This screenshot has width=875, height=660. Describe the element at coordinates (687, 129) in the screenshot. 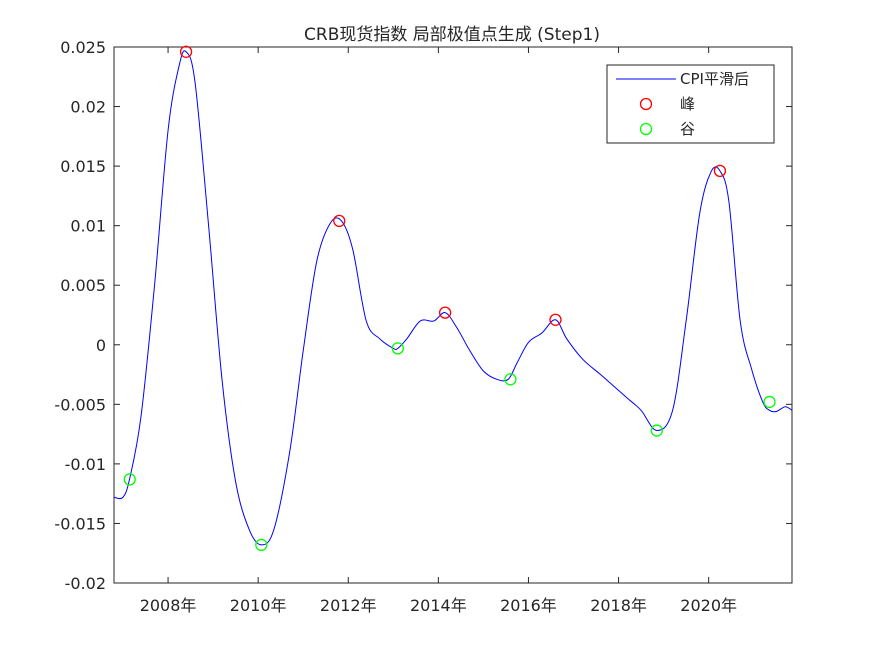

I see `legend-label-trough: 谷` at that location.